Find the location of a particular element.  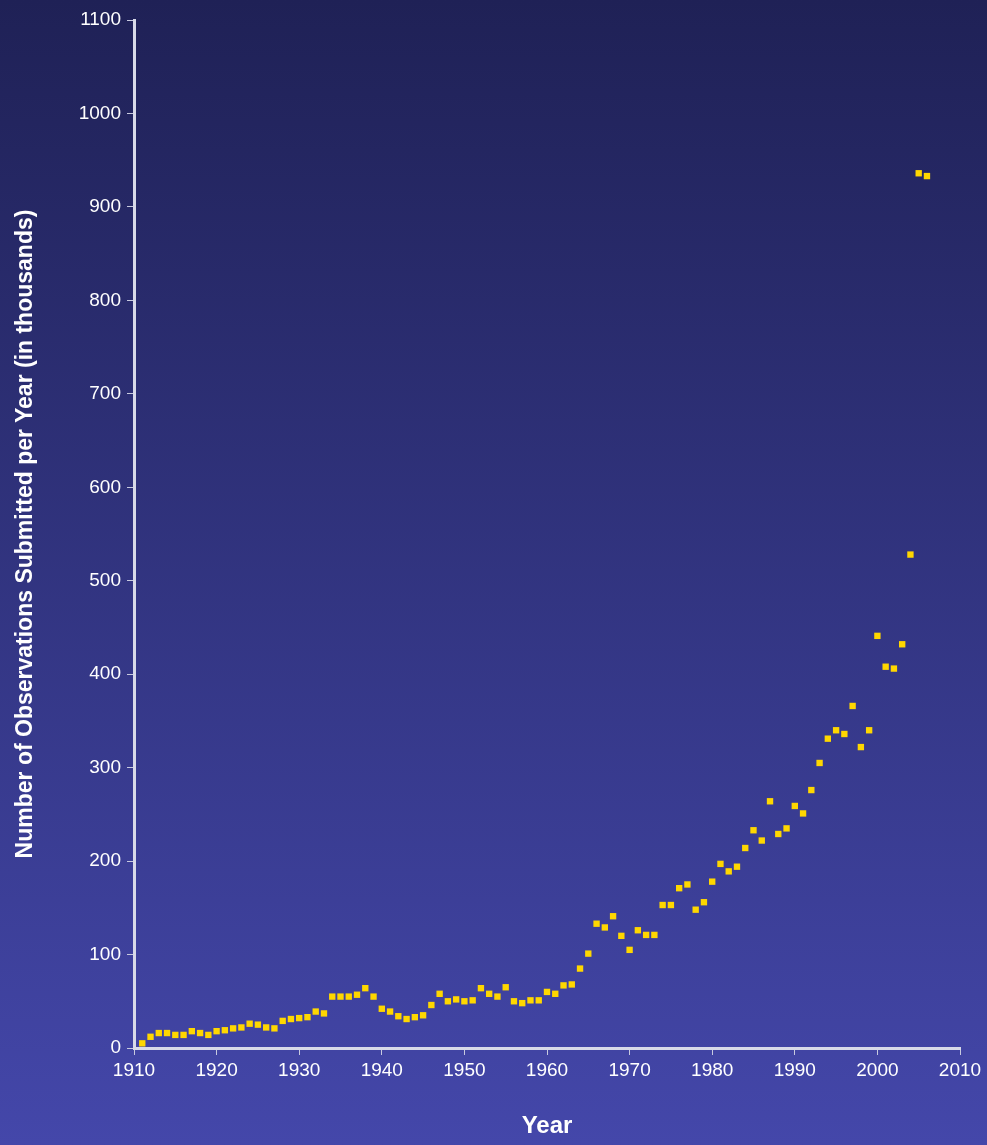

y-tick-label: 1100 is located at coordinates (100, 19).